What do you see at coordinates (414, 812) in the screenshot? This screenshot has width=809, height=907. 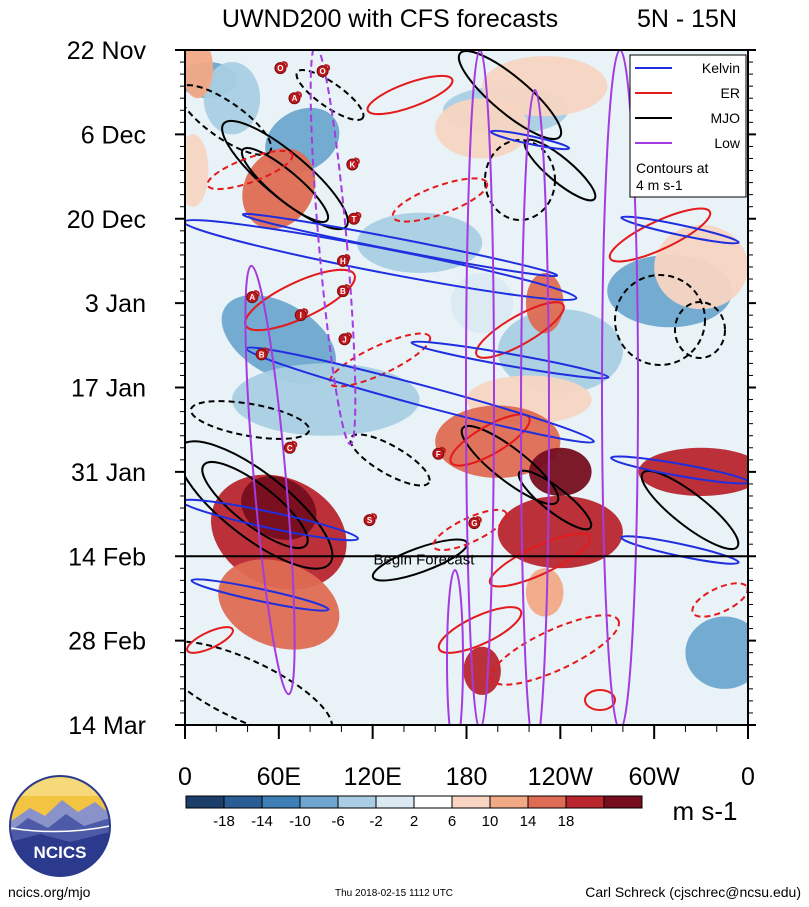 I see `colorbar: -18 -14 -10 -6 -2 2 6 10 14 18` at bounding box center [414, 812].